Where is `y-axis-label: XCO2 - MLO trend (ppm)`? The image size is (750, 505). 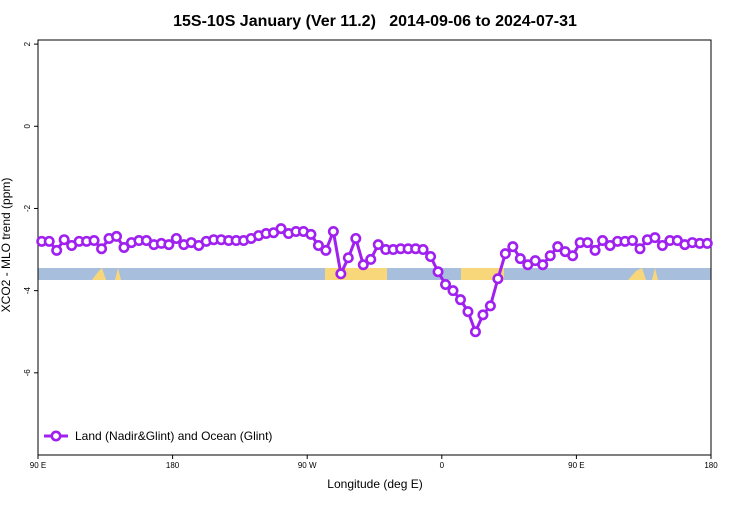
y-axis-label: XCO2 - MLO trend (ppm) is located at coordinates (6, 245).